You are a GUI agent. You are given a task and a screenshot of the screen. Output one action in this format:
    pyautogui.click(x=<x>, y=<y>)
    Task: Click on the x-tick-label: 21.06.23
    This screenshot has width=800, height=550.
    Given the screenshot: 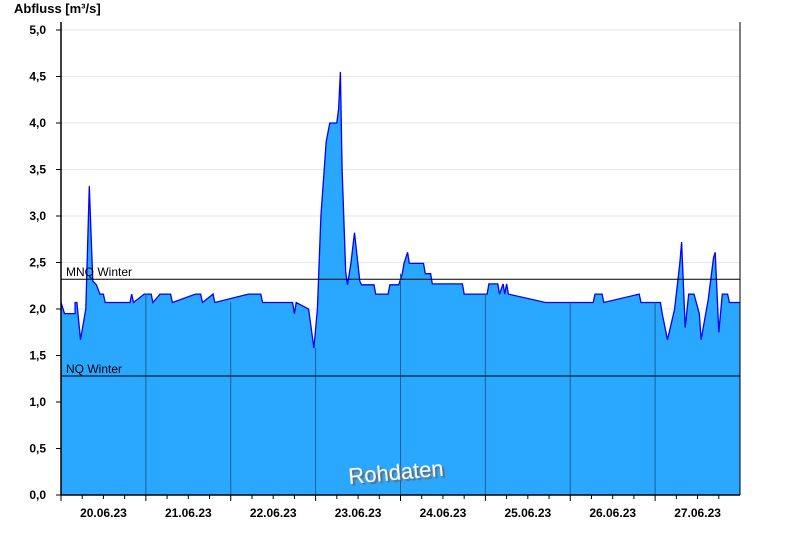 What is the action you would take?
    pyautogui.click(x=188, y=513)
    